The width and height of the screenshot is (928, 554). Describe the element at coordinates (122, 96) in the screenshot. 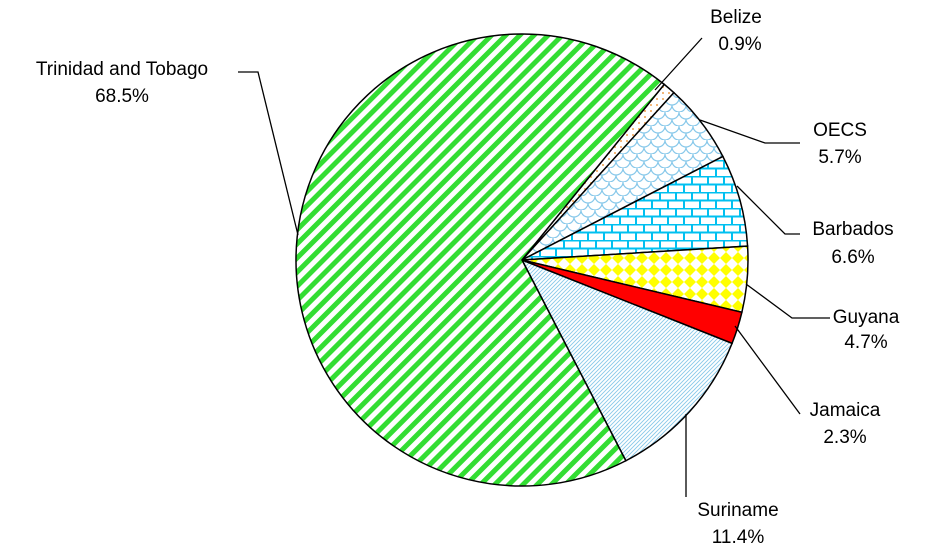

I see `slice-value-label: 68.5%` at that location.